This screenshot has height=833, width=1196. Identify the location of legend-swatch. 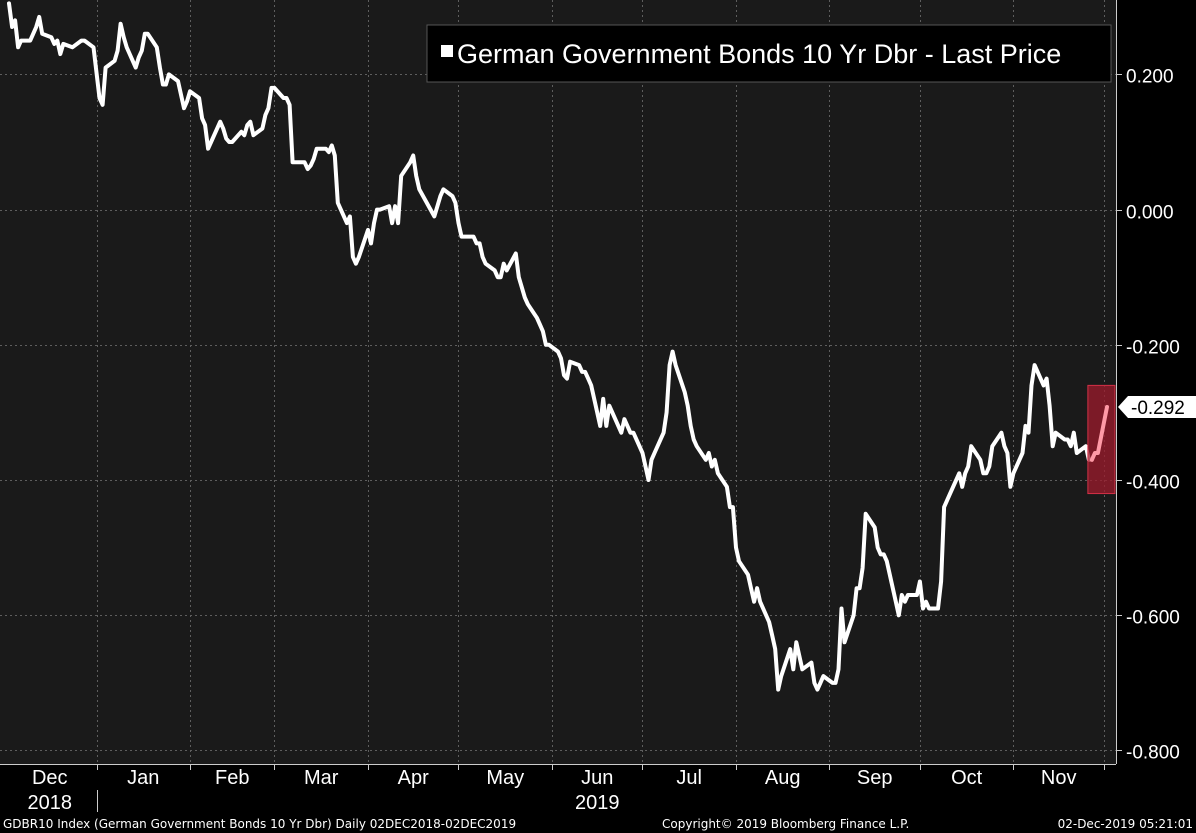
(447, 51).